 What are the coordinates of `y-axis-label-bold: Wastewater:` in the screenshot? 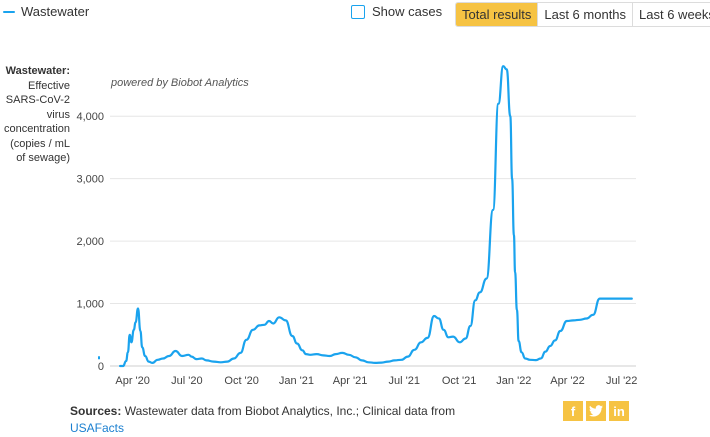 It's located at (37, 71).